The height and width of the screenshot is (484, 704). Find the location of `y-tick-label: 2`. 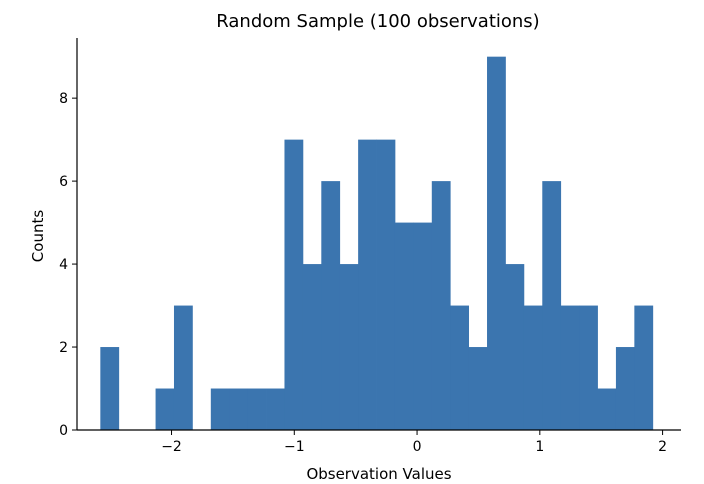

y-tick-label: 2 is located at coordinates (63, 348).